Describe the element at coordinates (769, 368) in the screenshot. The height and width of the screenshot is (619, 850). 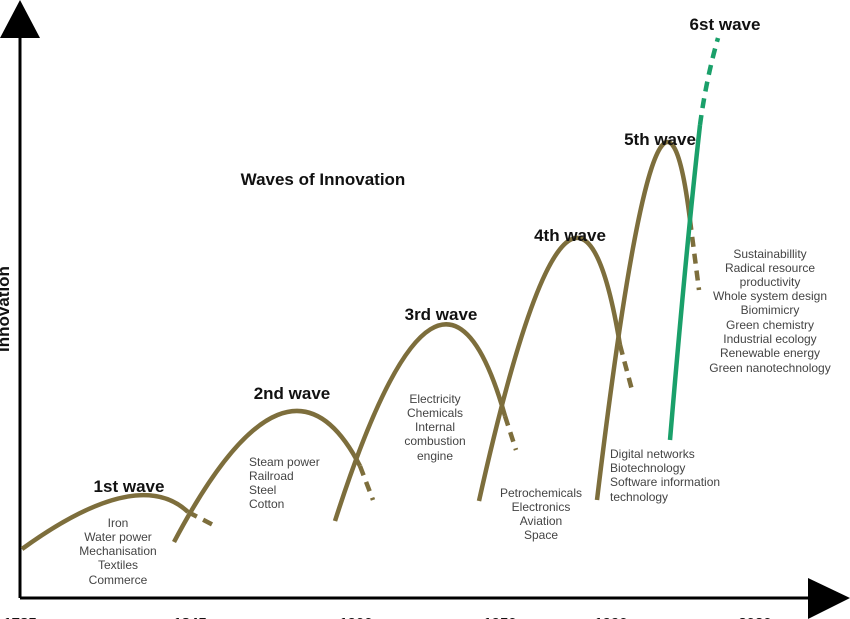
I see `wave-6-item: Green nanotechnology` at that location.